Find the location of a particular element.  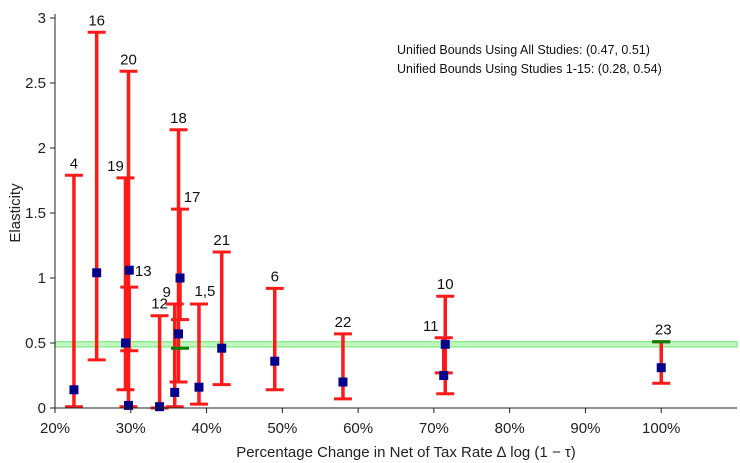

study-label: 6 is located at coordinates (275, 276).